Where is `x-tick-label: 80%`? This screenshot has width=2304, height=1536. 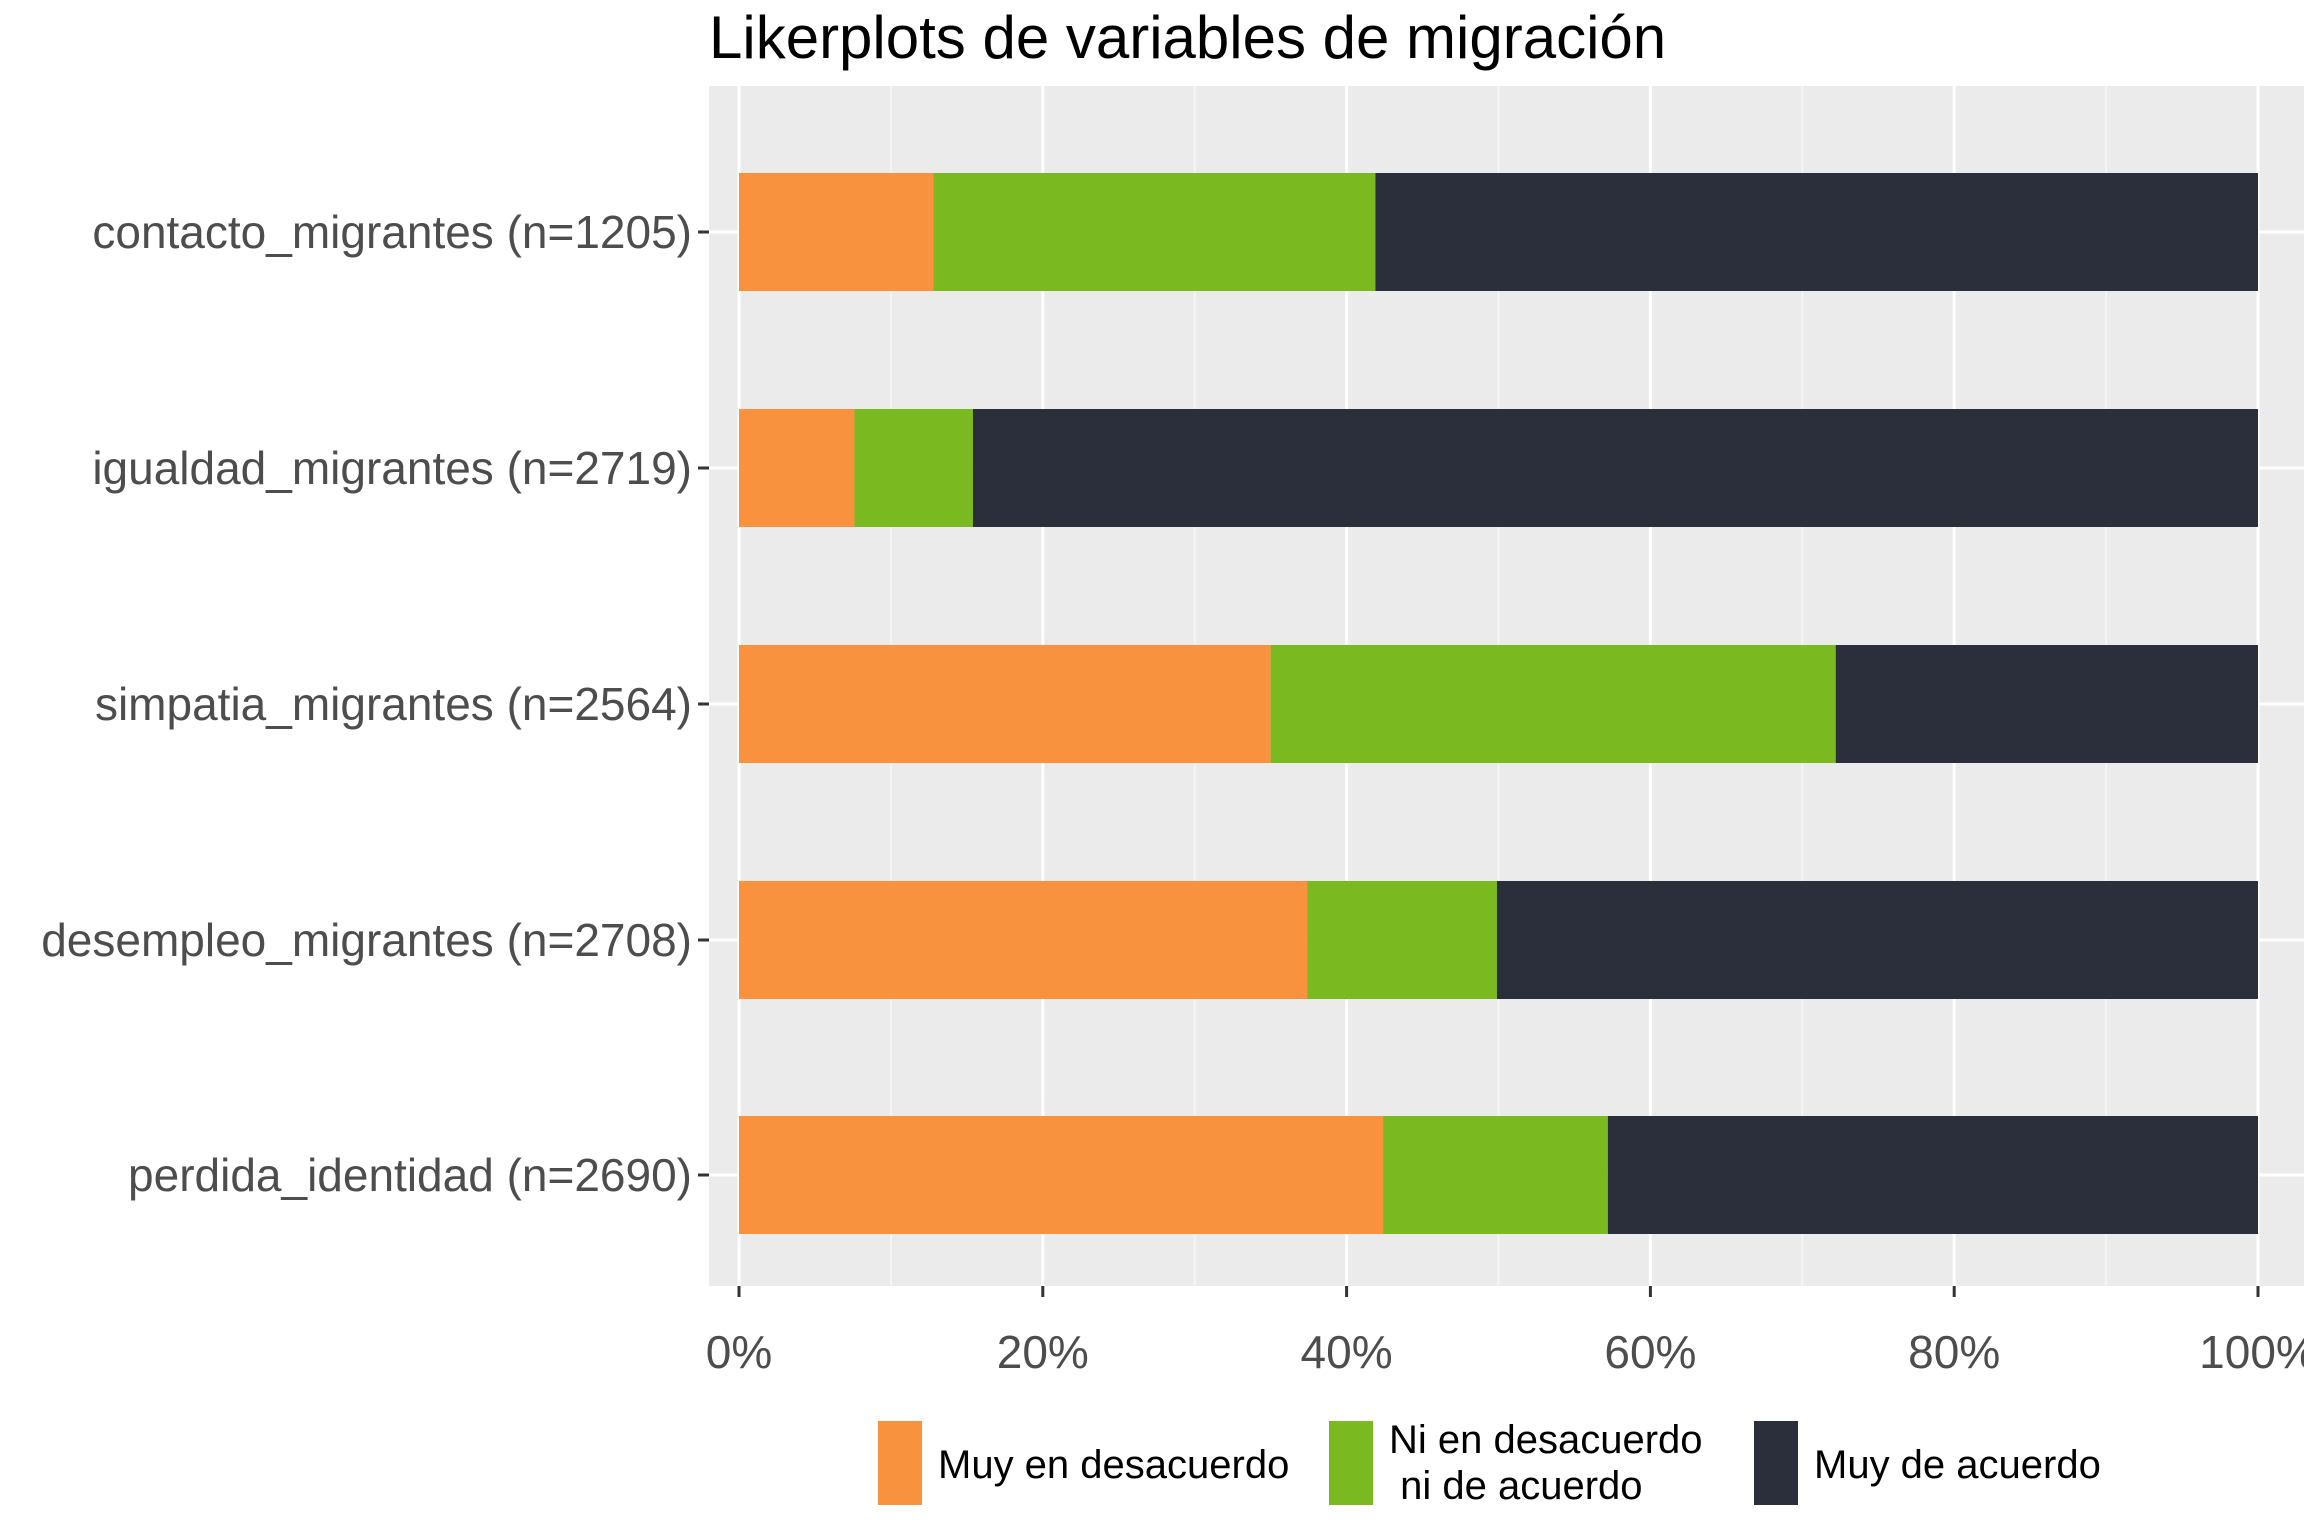
x-tick-label: 80% is located at coordinates (1954, 1352).